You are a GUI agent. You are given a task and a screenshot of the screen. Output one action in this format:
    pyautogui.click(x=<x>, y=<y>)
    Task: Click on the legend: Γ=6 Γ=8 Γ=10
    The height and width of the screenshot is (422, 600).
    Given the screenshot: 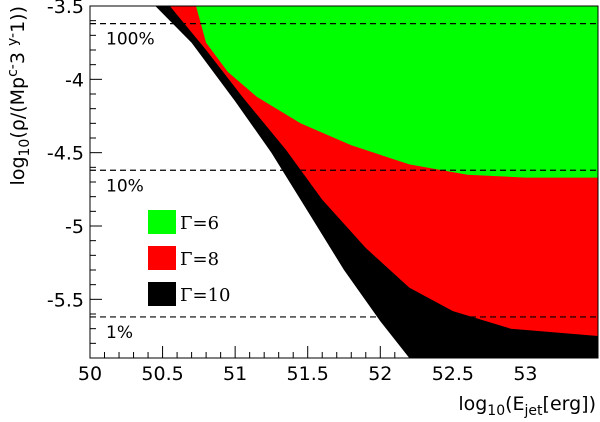 What is the action you would take?
    pyautogui.click(x=189, y=258)
    